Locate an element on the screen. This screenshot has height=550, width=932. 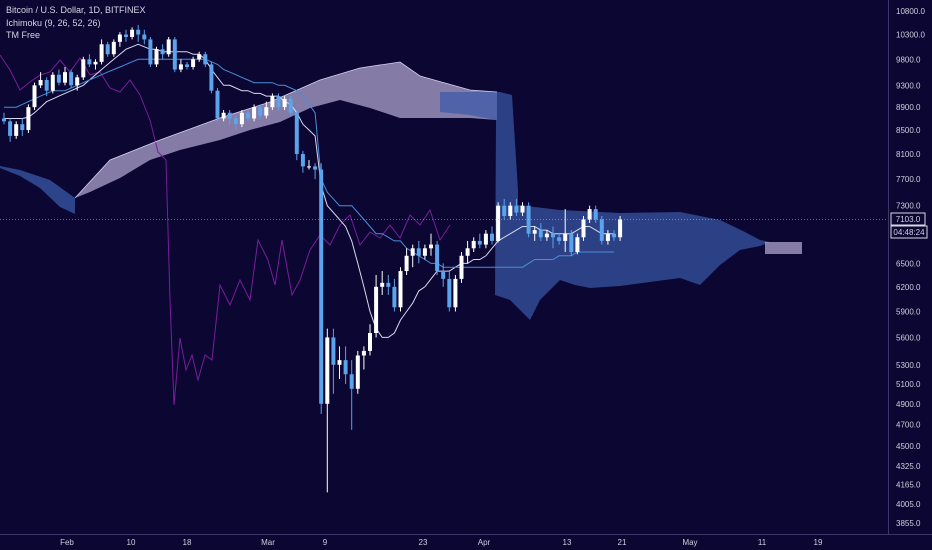
price-tick-label: 3855.0 is located at coordinates (908, 523).